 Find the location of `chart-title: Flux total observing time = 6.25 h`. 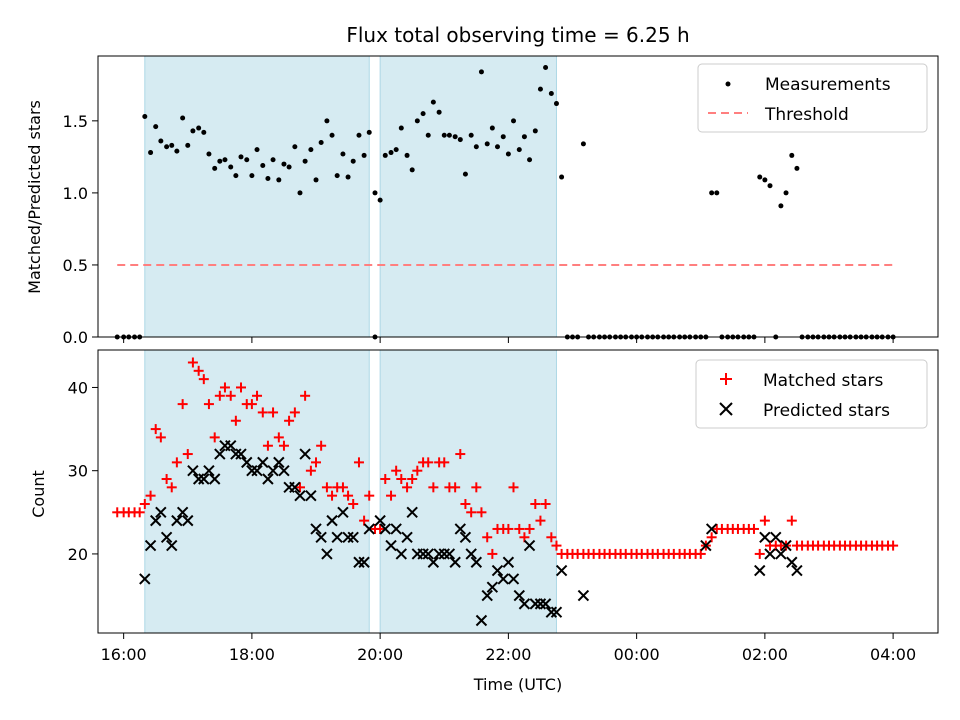

chart-title: Flux total observing time = 6.25 h is located at coordinates (517, 35).